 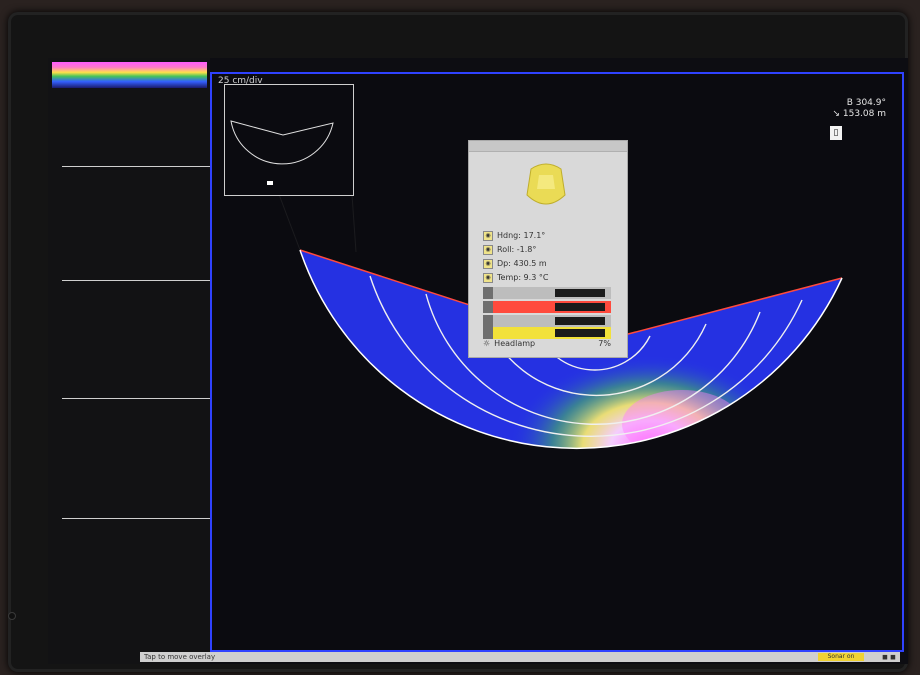 What do you see at coordinates (488, 249) in the screenshot?
I see `roll-icon: ◉` at bounding box center [488, 249].